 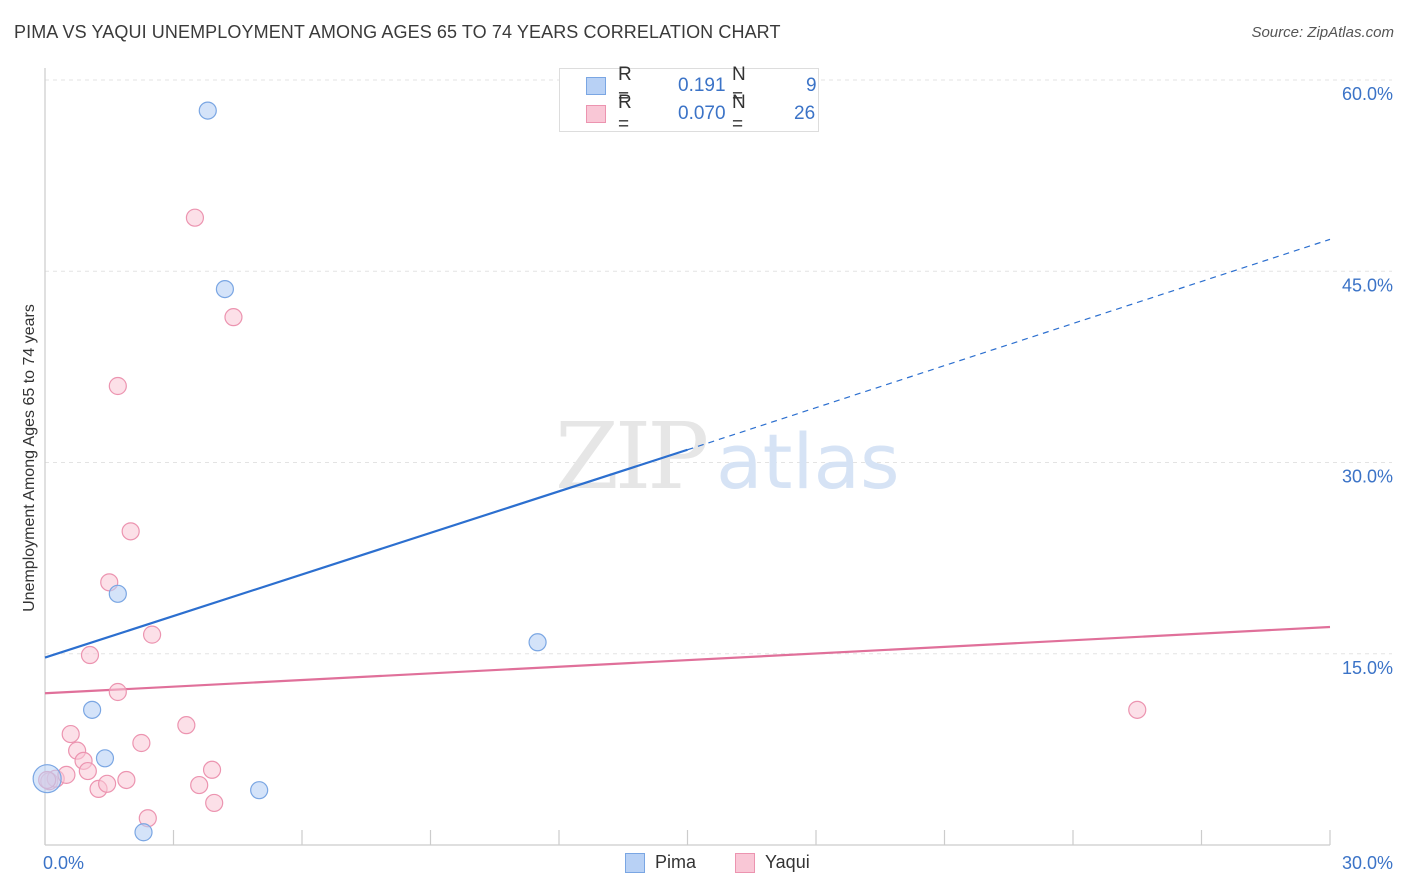 I want to click on pima-trend-line, so click(x=366, y=553).